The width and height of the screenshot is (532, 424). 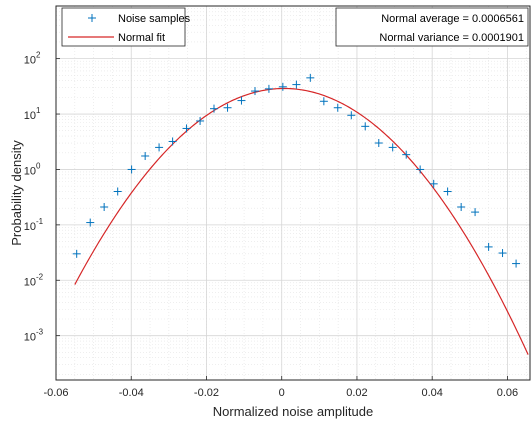 I want to click on y-tick-exponent: 1, so click(x=38, y=110).